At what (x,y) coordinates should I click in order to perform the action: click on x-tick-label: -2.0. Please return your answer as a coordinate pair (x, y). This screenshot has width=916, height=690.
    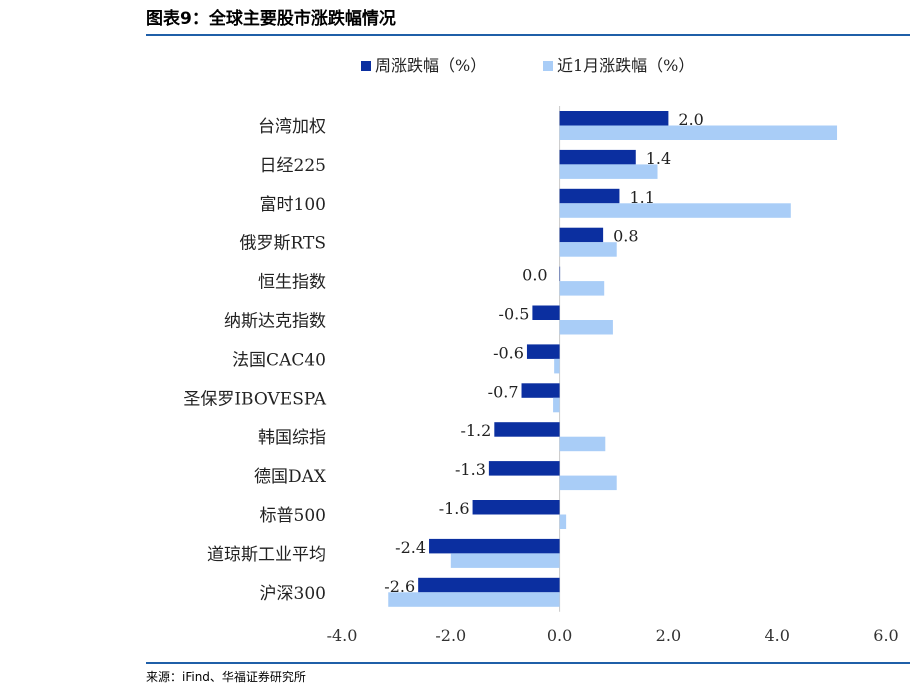
    Looking at the image, I should click on (450, 635).